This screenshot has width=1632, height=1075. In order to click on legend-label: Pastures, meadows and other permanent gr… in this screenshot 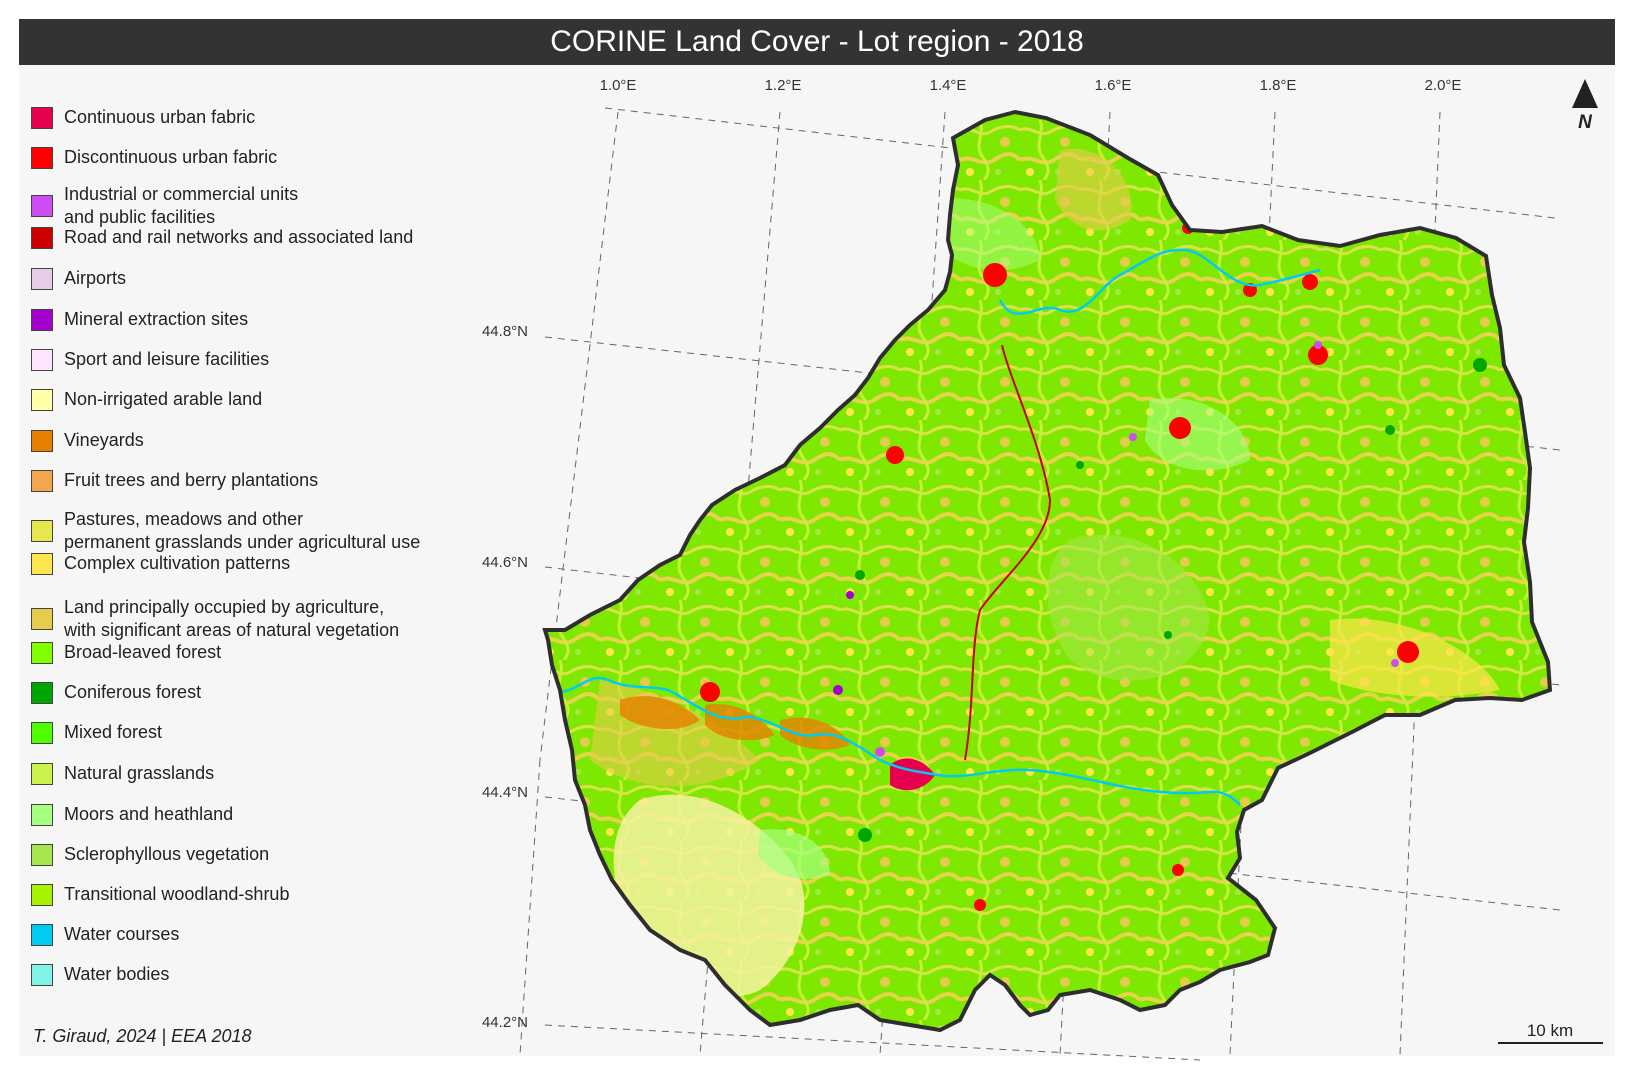, I will do `click(242, 530)`.